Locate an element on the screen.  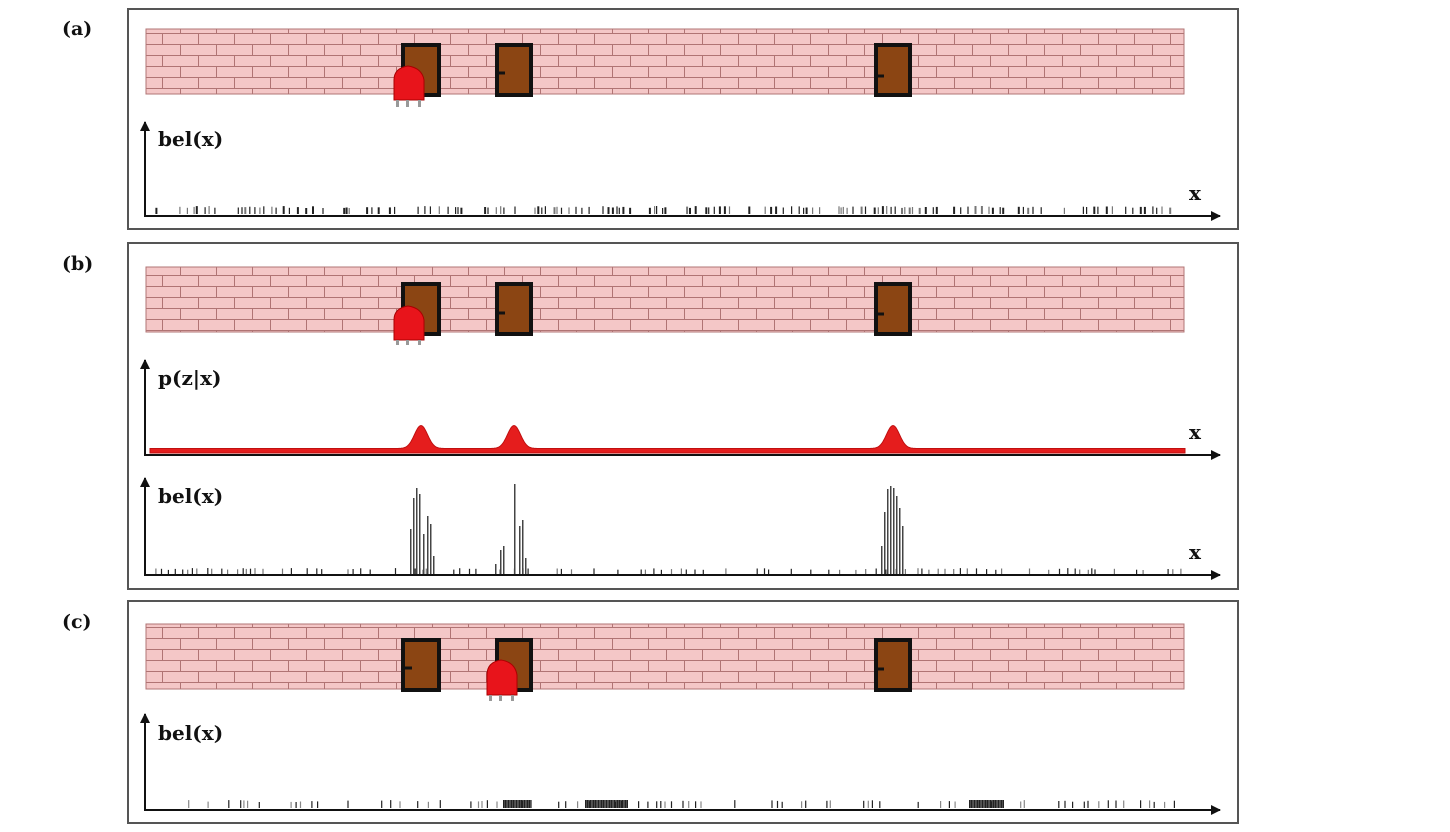
xlabel-x-a: x is located at coordinates (1195, 193).